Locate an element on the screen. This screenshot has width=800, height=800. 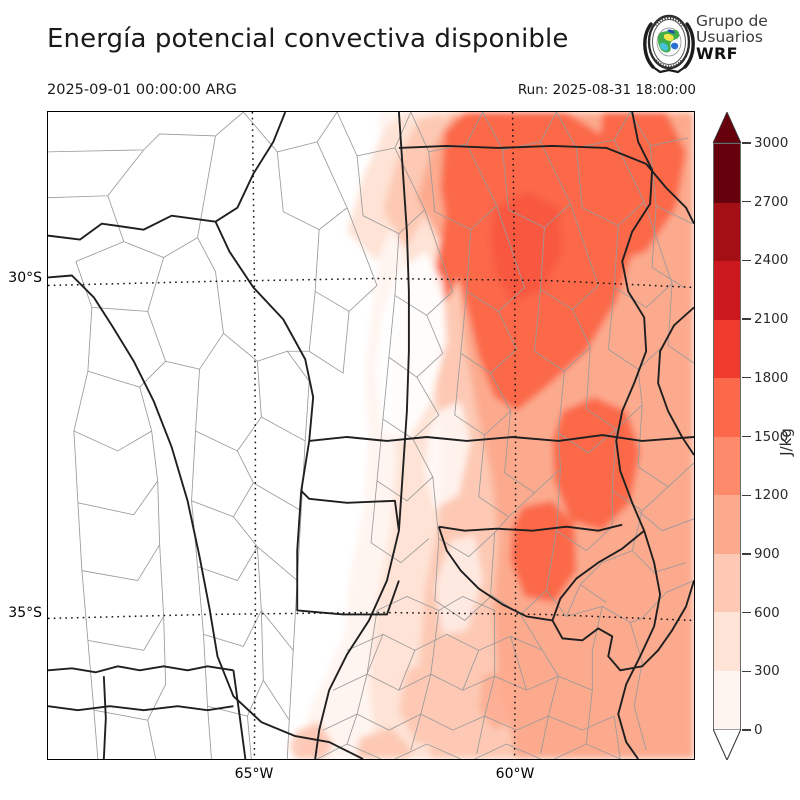
colorbar-tick-label-600: 600 is located at coordinates (767, 612).